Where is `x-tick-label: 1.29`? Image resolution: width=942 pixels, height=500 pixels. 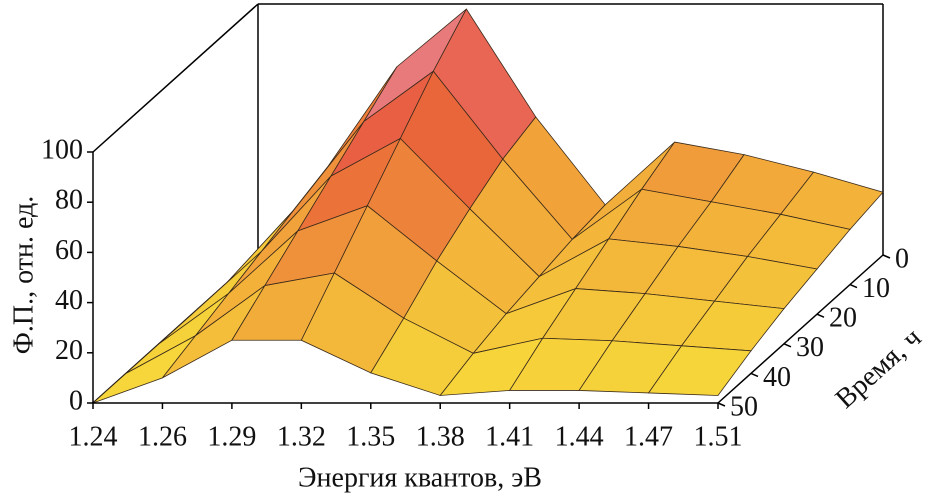 x-tick-label: 1.29 is located at coordinates (231, 436).